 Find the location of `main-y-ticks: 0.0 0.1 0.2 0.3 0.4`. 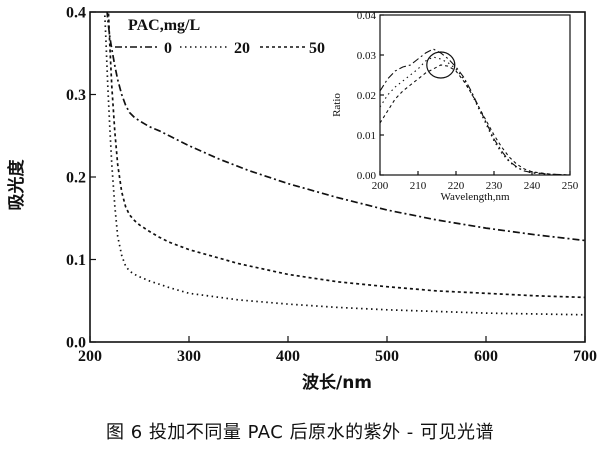

main-y-ticks: 0.0 0.1 0.2 0.3 0.4 is located at coordinates (81, 178).